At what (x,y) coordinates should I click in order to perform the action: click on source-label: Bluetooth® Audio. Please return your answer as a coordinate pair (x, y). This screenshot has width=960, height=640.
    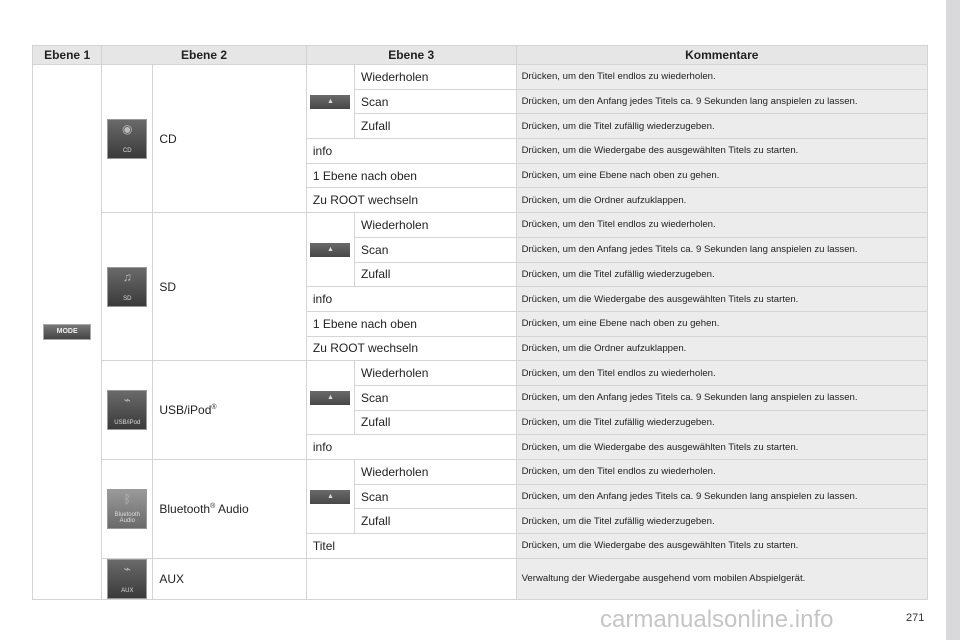
    Looking at the image, I should click on (229, 509).